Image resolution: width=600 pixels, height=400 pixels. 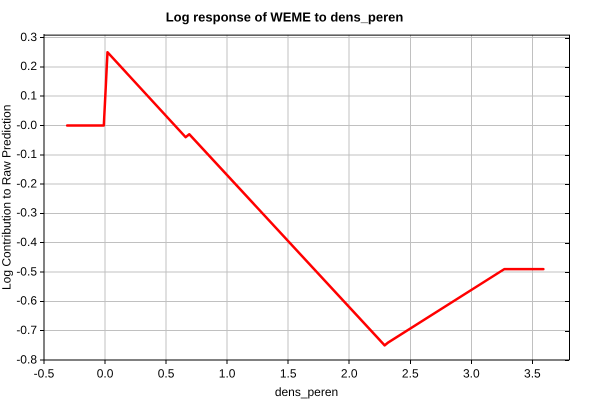 What do you see at coordinates (29, 95) in the screenshot?
I see `y-tick-label: 0.1` at bounding box center [29, 95].